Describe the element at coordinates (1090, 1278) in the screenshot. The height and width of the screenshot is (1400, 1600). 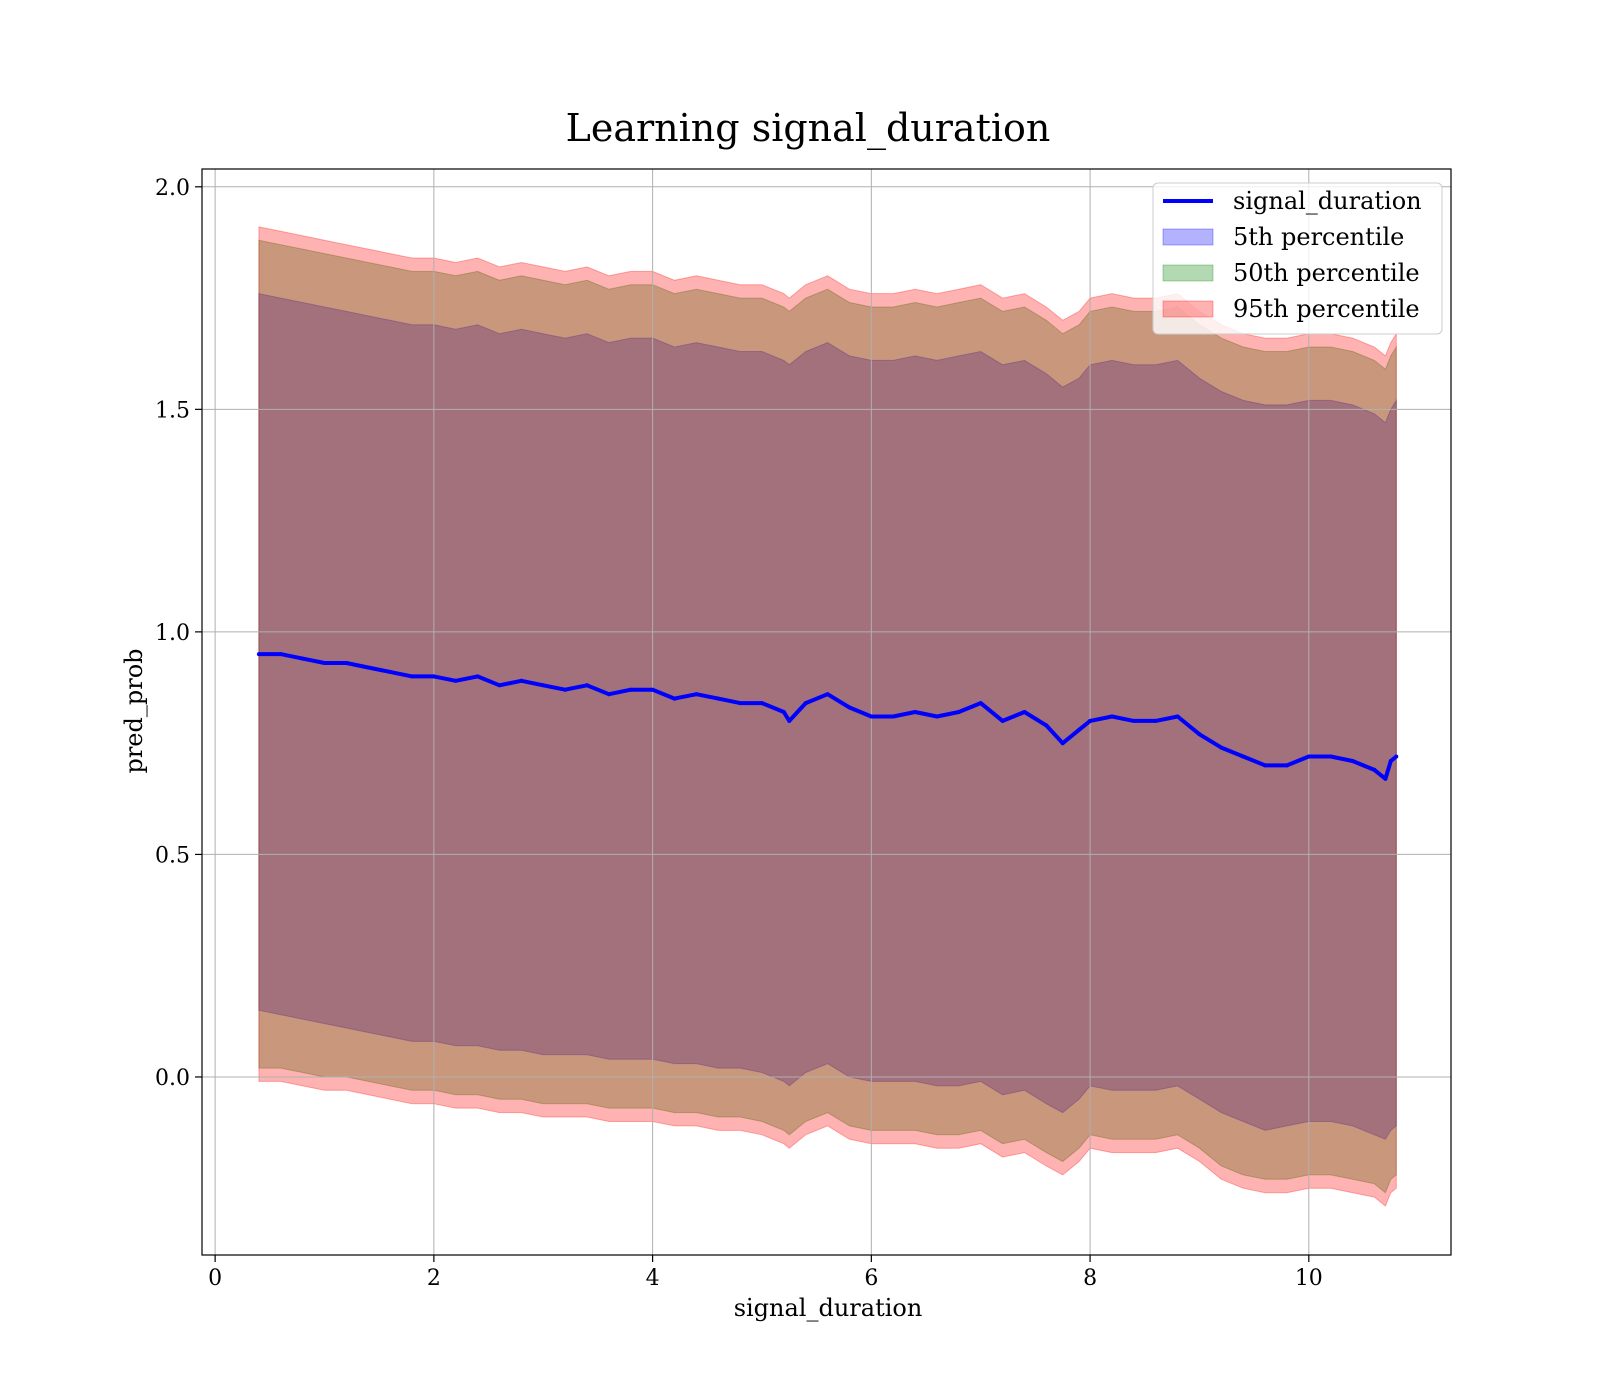
I see `x-tick-label: 8` at that location.